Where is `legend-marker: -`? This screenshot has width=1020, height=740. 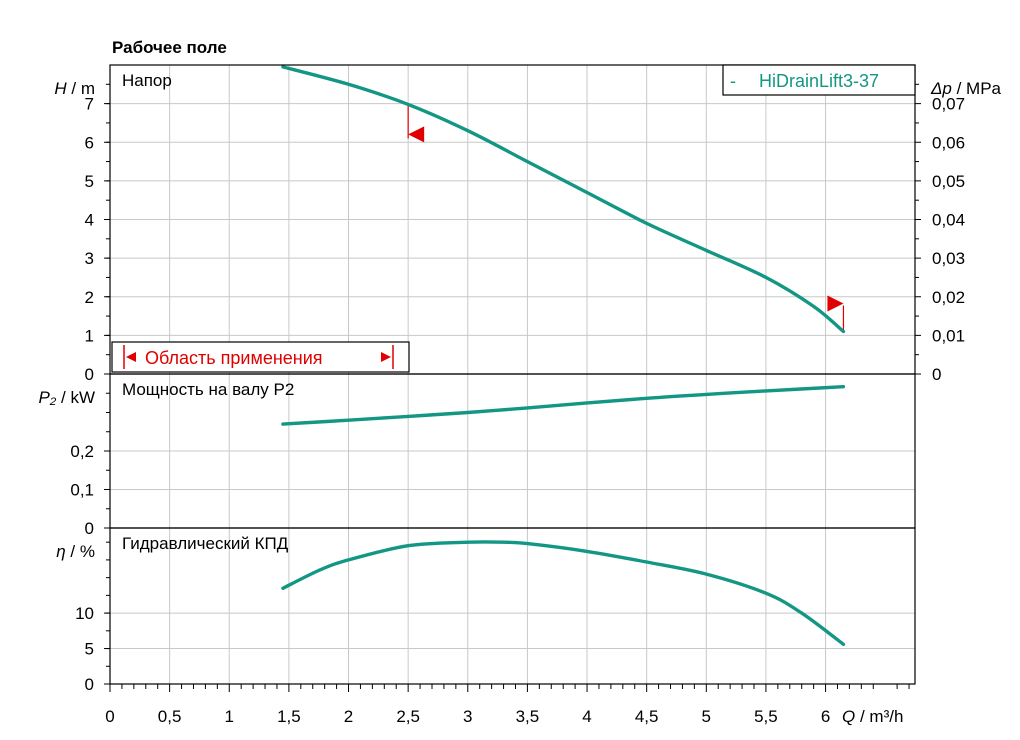 legend-marker: - is located at coordinates (733, 81).